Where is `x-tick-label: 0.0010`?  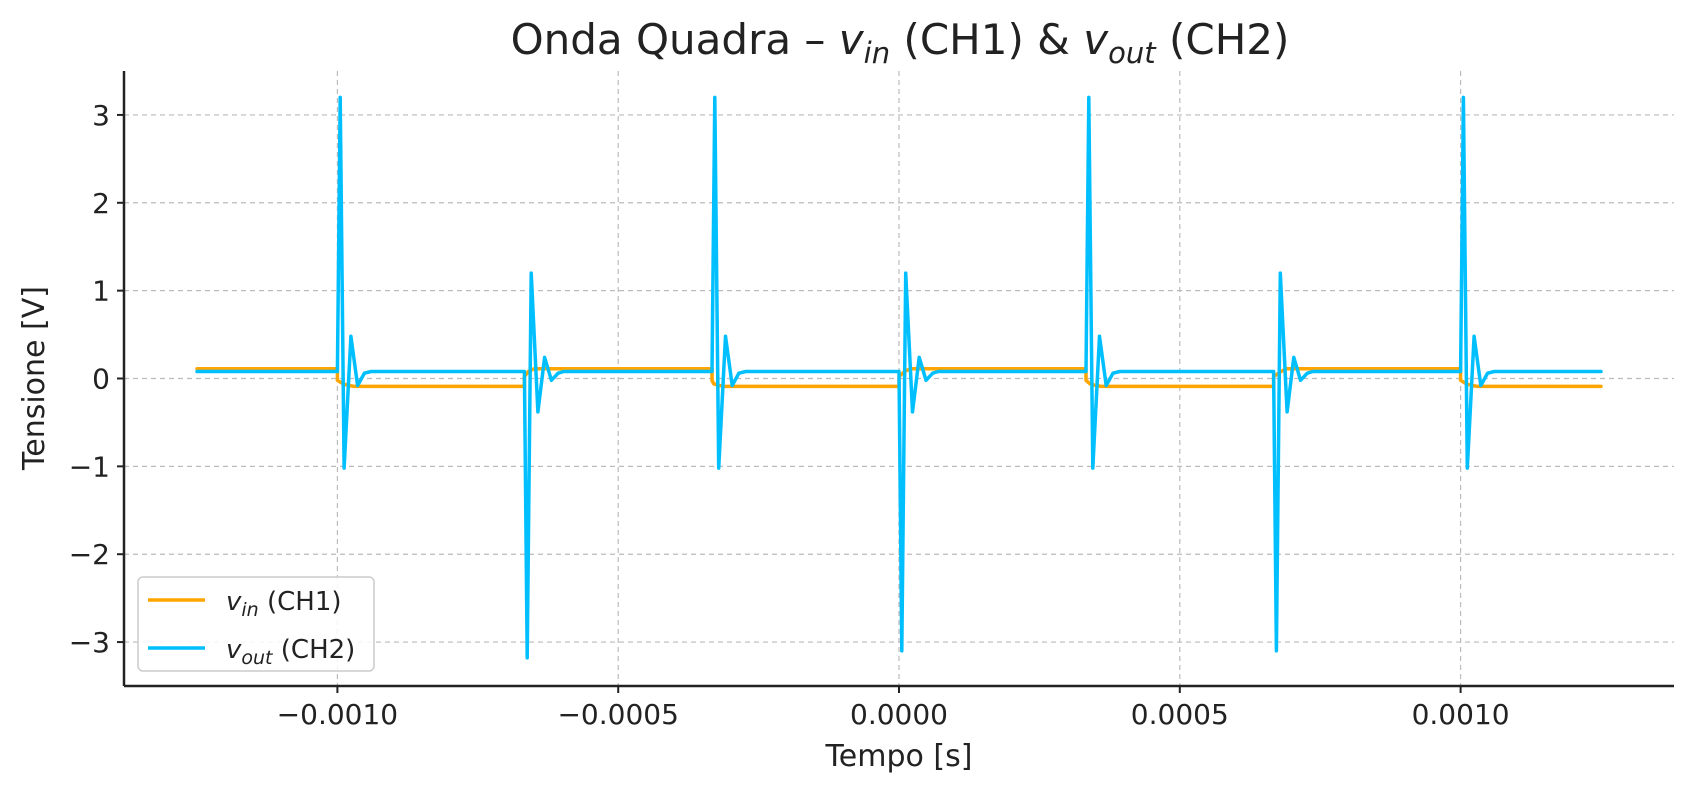
x-tick-label: 0.0010 is located at coordinates (1461, 714).